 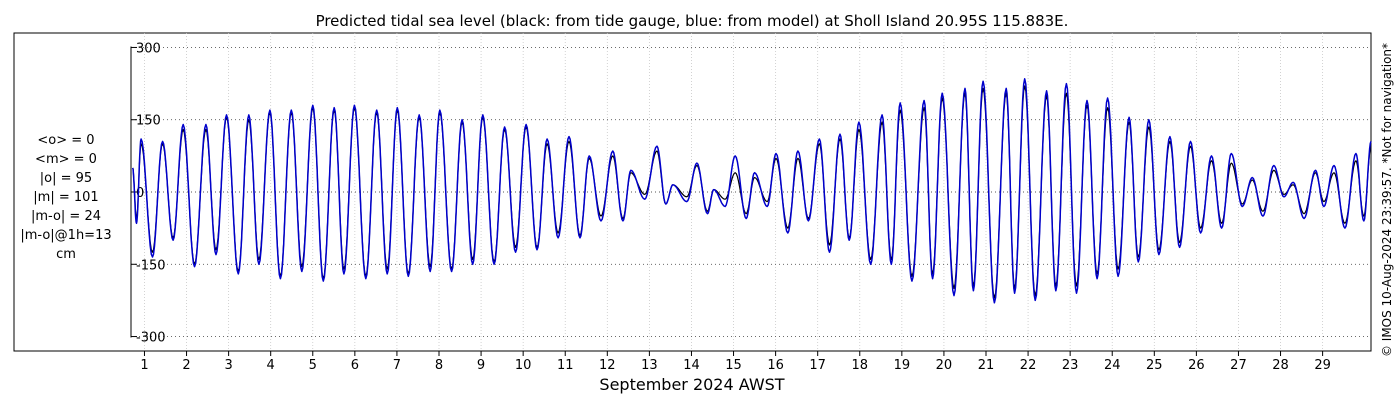 What do you see at coordinates (66, 216) in the screenshot?
I see `stat-abs-diff: |m-o| = 24` at bounding box center [66, 216].